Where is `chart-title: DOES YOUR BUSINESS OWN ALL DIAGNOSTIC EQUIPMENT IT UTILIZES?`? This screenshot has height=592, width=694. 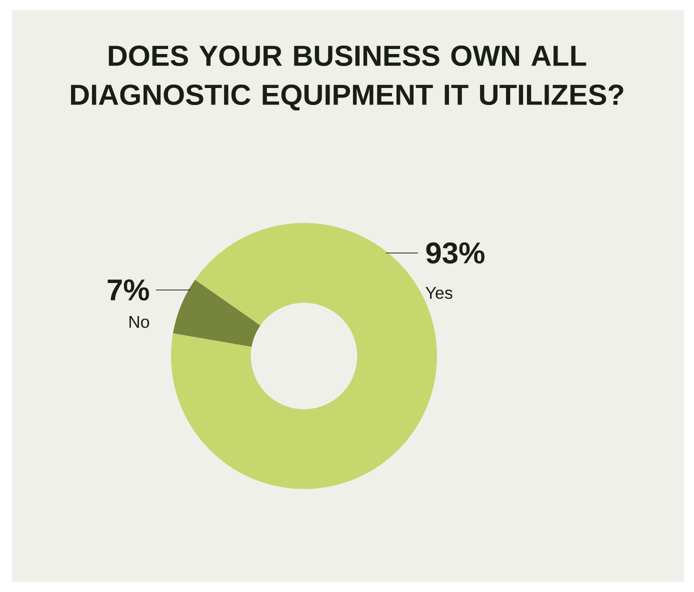 chart-title: DOES YOUR BUSINESS OWN ALL DIAGNOSTIC EQUIPMENT IT UTILIZES? is located at coordinates (347, 78).